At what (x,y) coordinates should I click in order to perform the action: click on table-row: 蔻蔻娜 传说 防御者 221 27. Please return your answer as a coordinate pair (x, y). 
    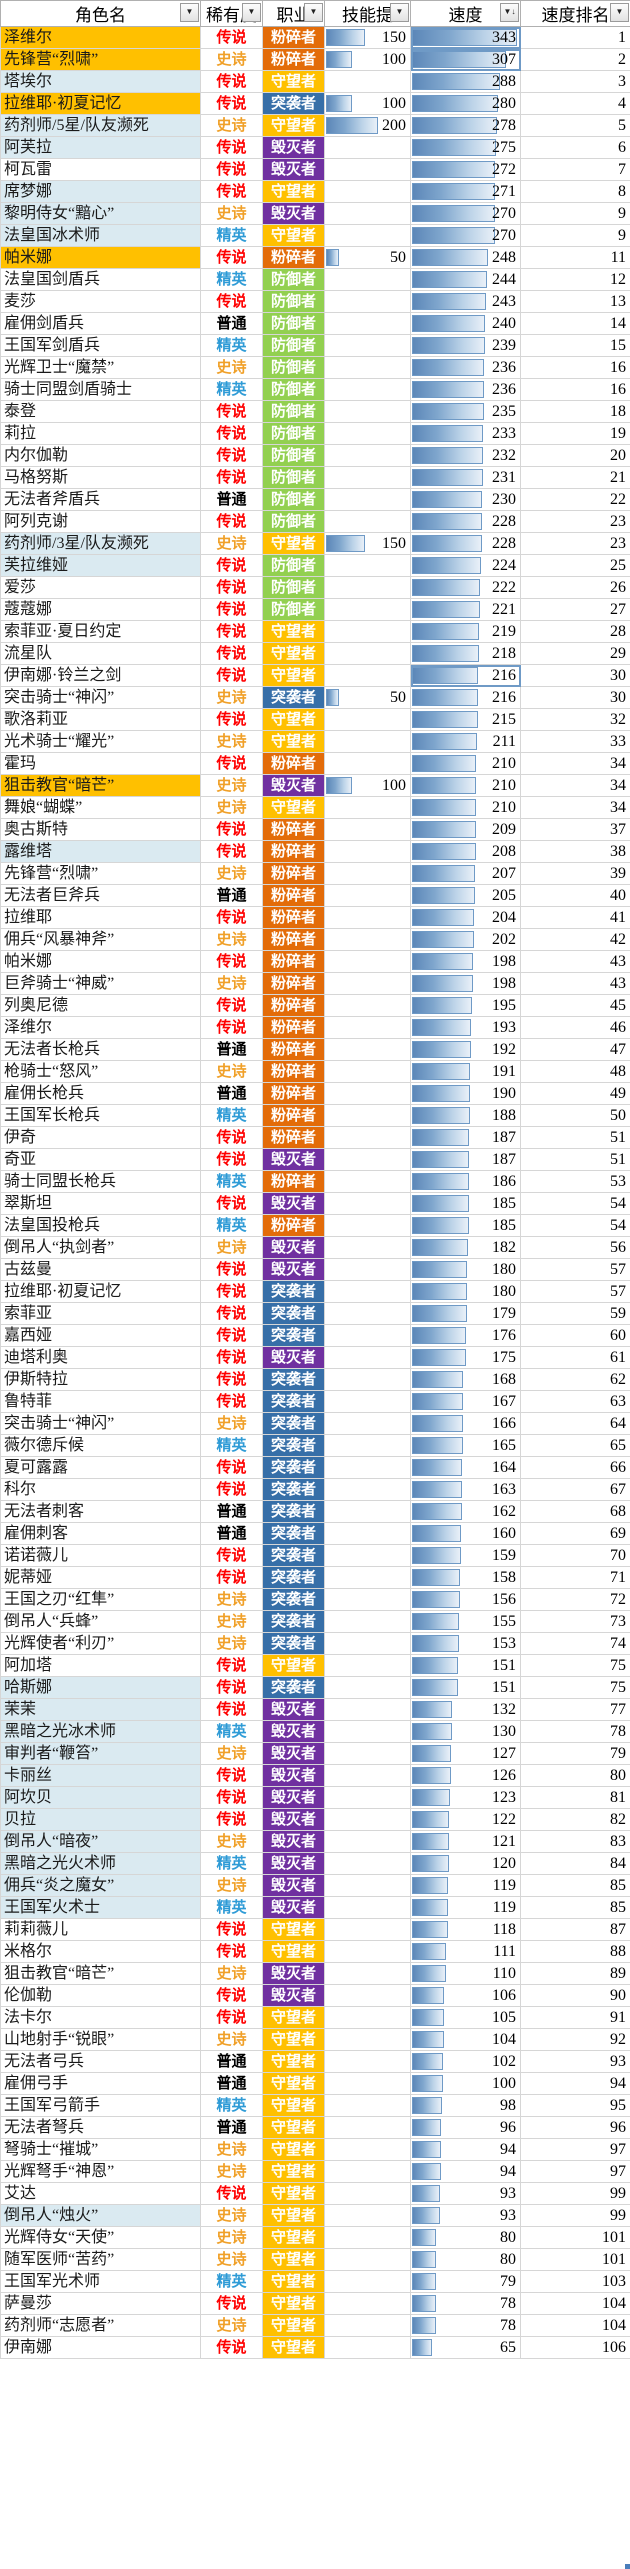
    Looking at the image, I should click on (315, 609).